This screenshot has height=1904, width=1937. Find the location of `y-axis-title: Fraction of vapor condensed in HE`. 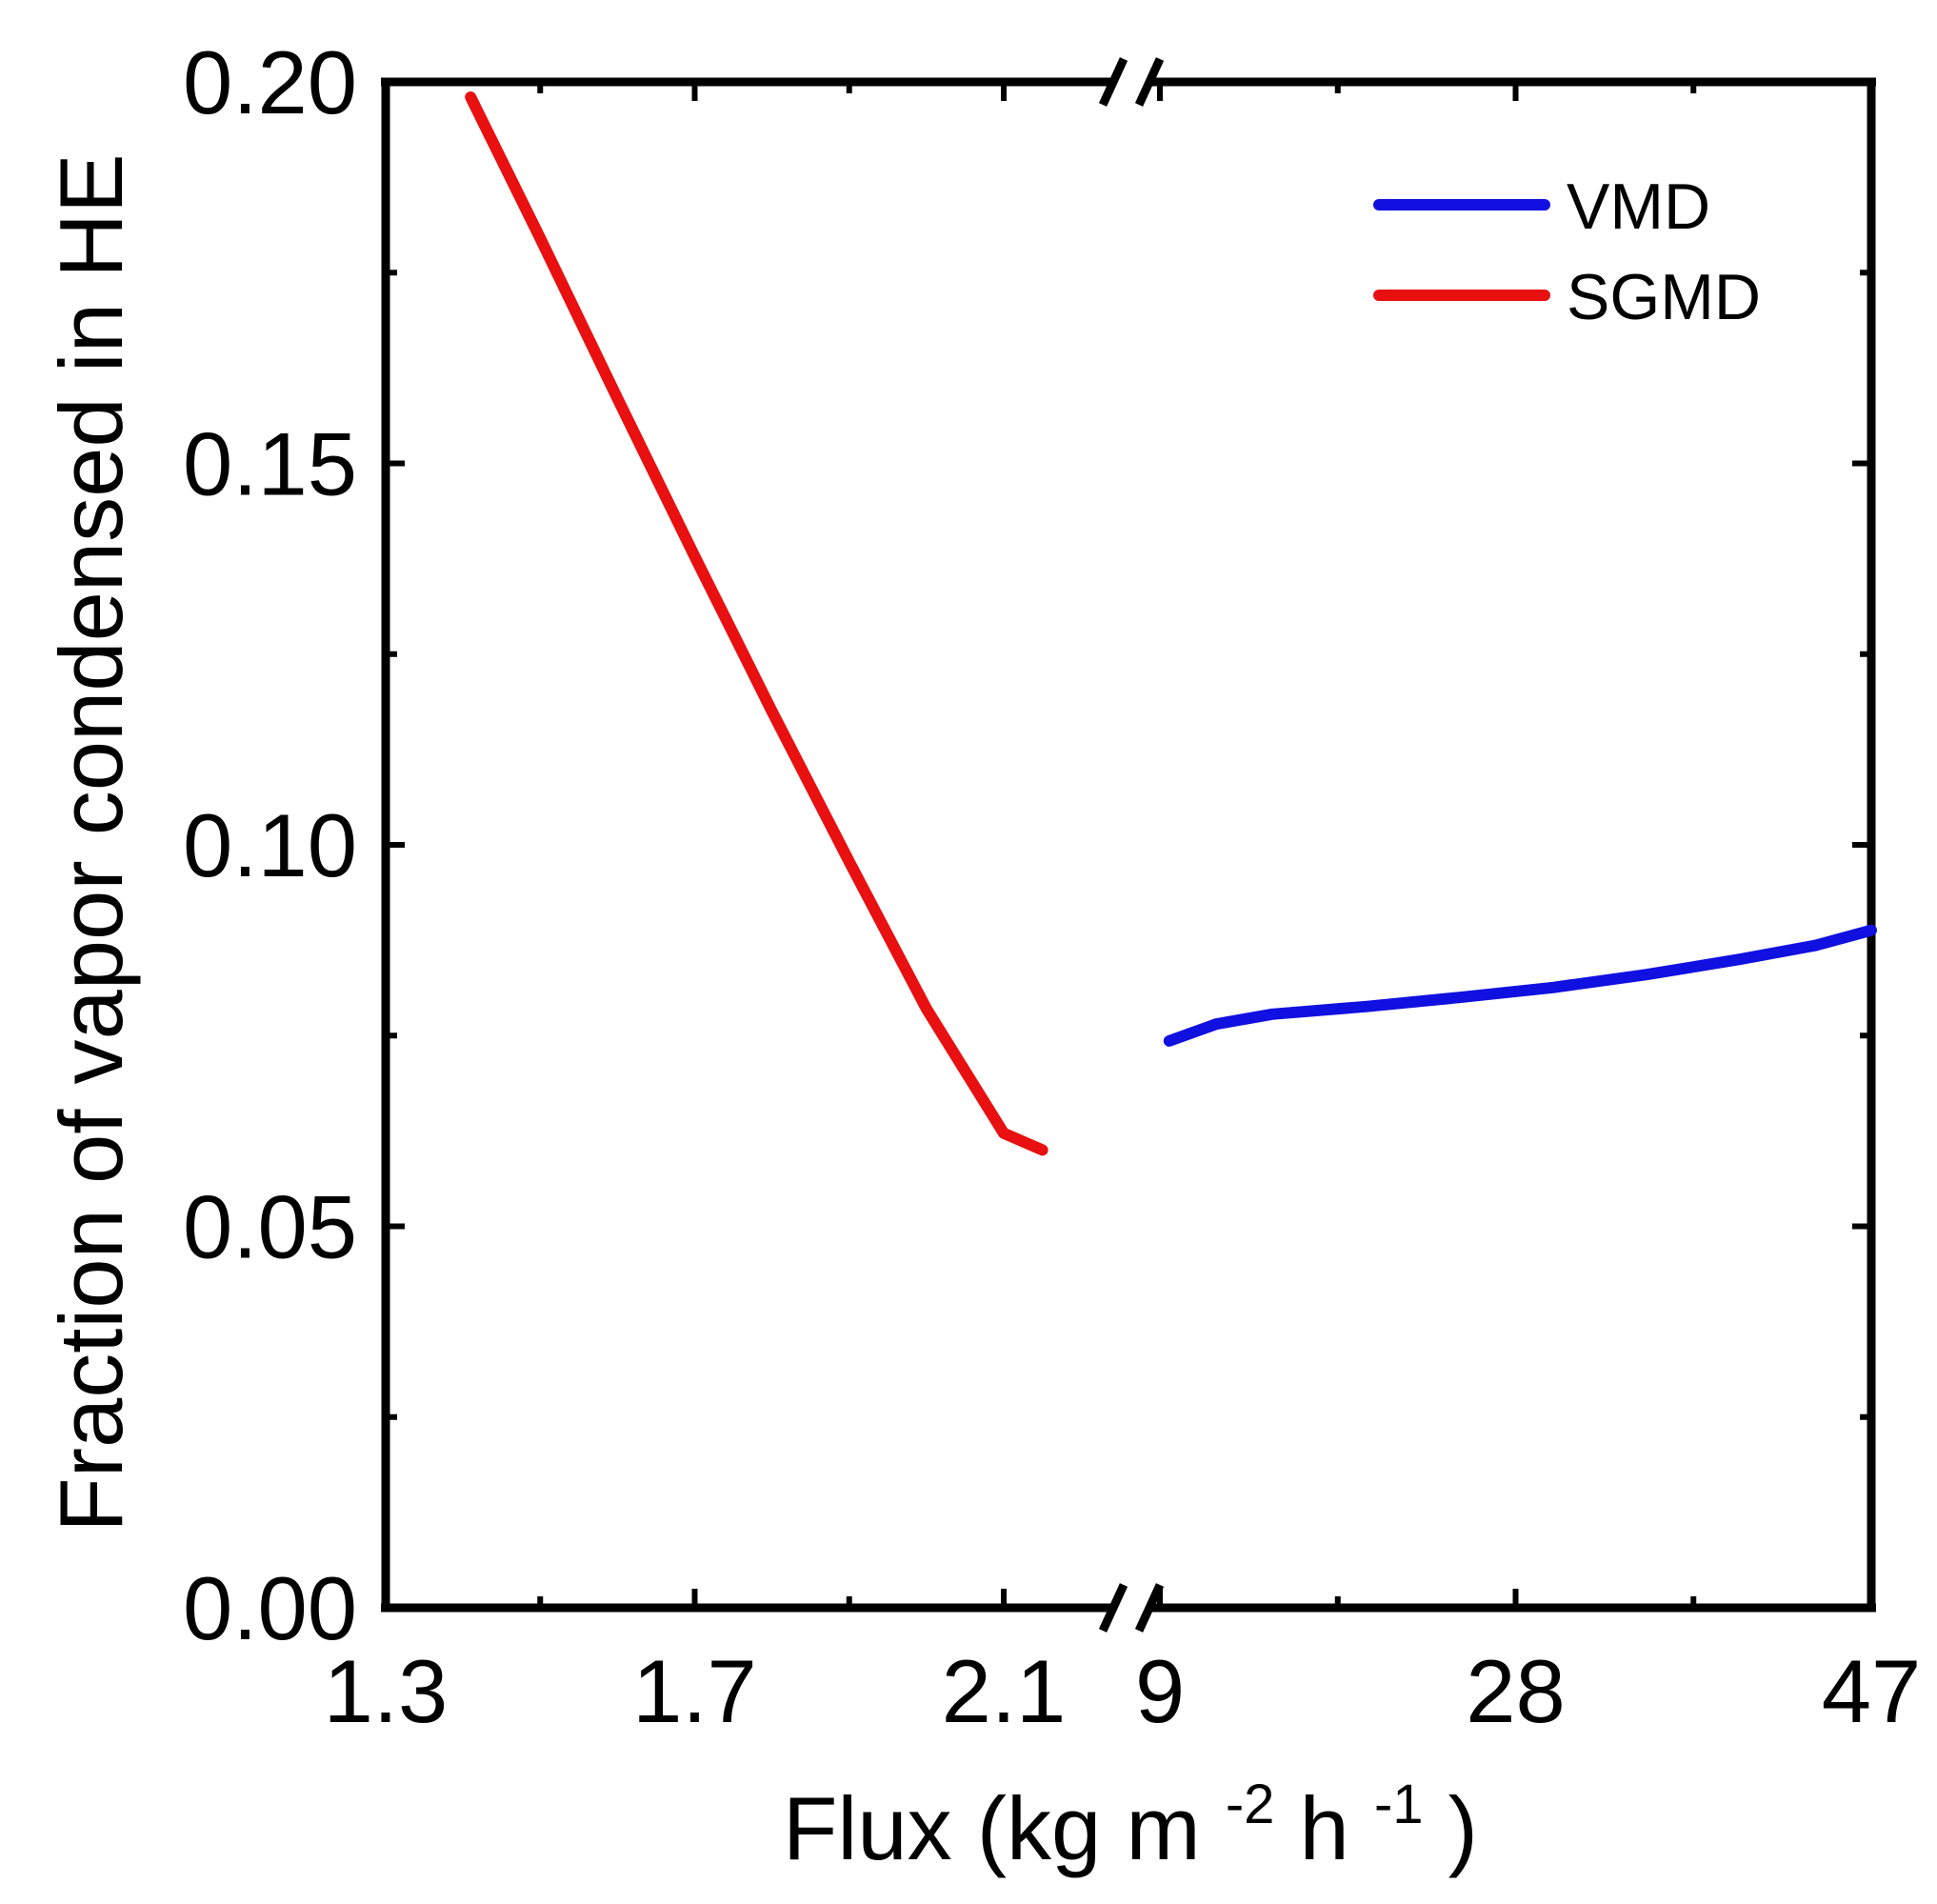

y-axis-title: Fraction of vapor condensed in HE is located at coordinates (91, 843).